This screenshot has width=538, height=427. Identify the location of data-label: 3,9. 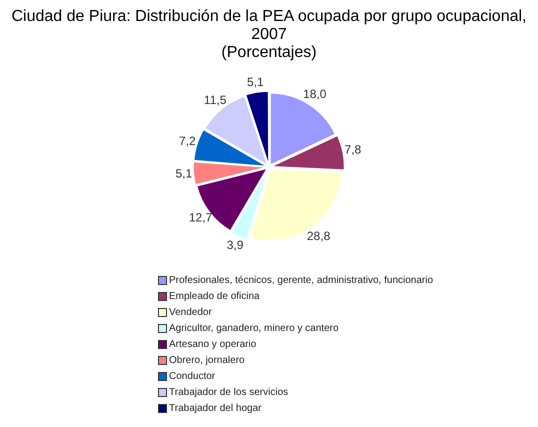
(235, 245).